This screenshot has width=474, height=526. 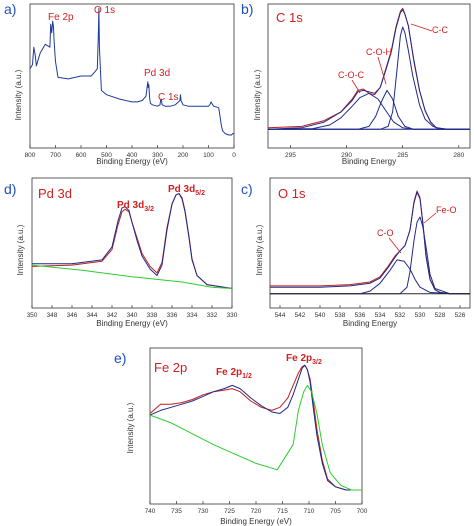 What do you see at coordinates (81, 155) in the screenshot?
I see `x-tick-label: 600` at bounding box center [81, 155].